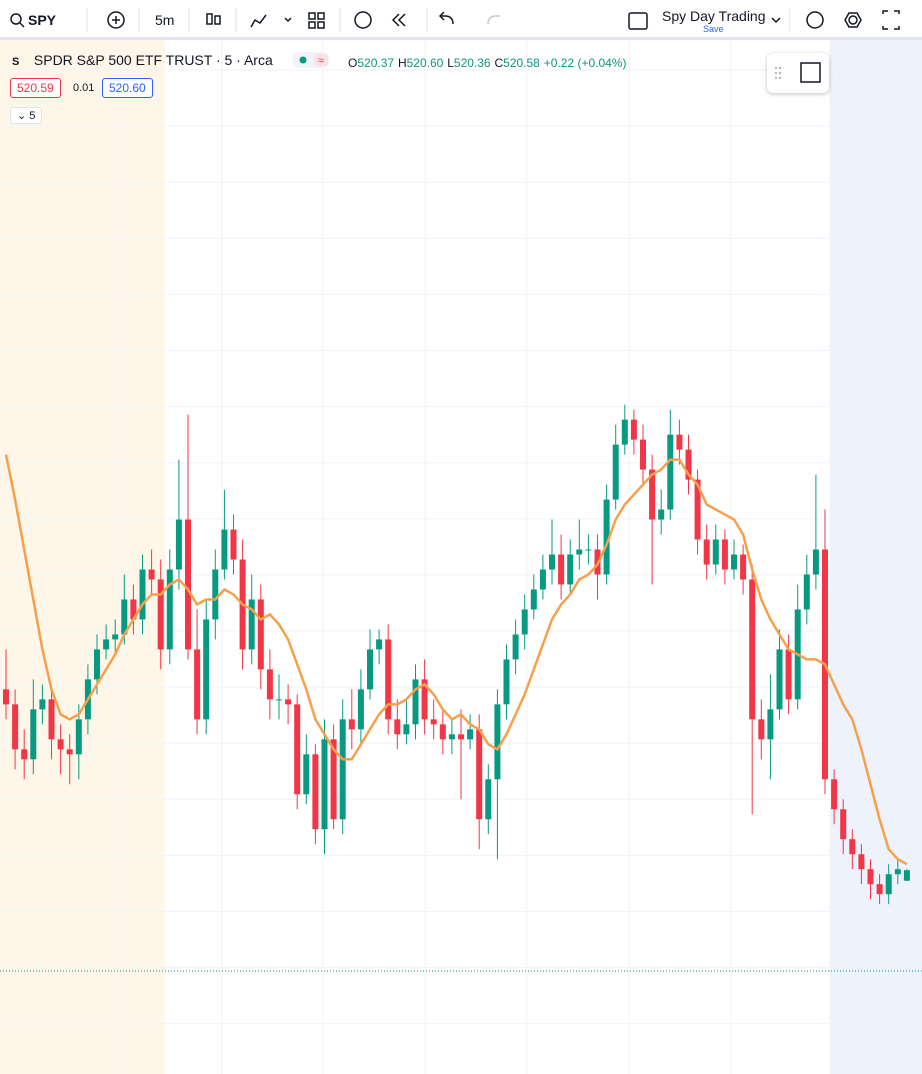 This screenshot has height=1074, width=922. What do you see at coordinates (425, 63) in the screenshot?
I see `high-value: 520.60` at bounding box center [425, 63].